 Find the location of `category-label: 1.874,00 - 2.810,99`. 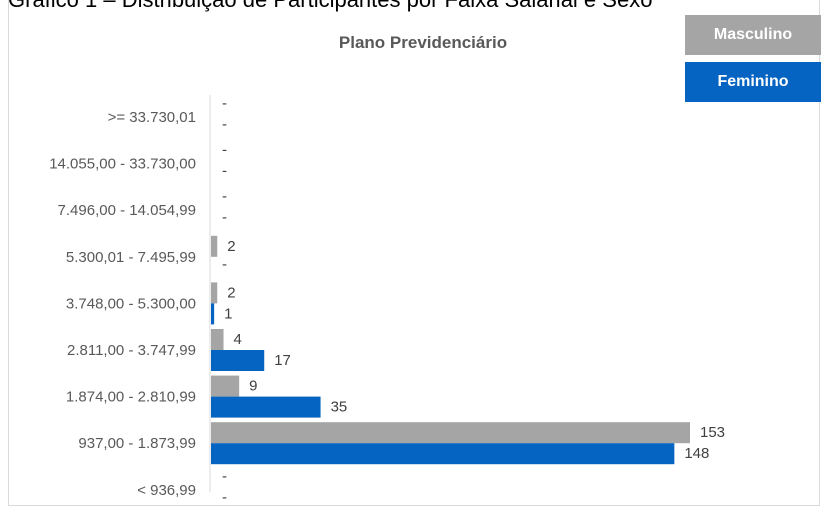

category-label: 1.874,00 - 2.810,99 is located at coordinates (131, 397).